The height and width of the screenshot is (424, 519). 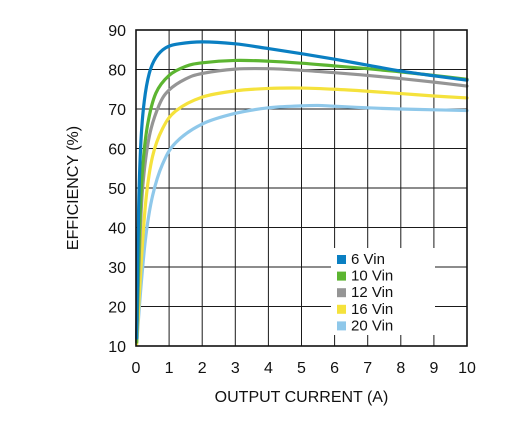 What do you see at coordinates (368, 259) in the screenshot?
I see `legend-label: 6 Vin` at bounding box center [368, 259].